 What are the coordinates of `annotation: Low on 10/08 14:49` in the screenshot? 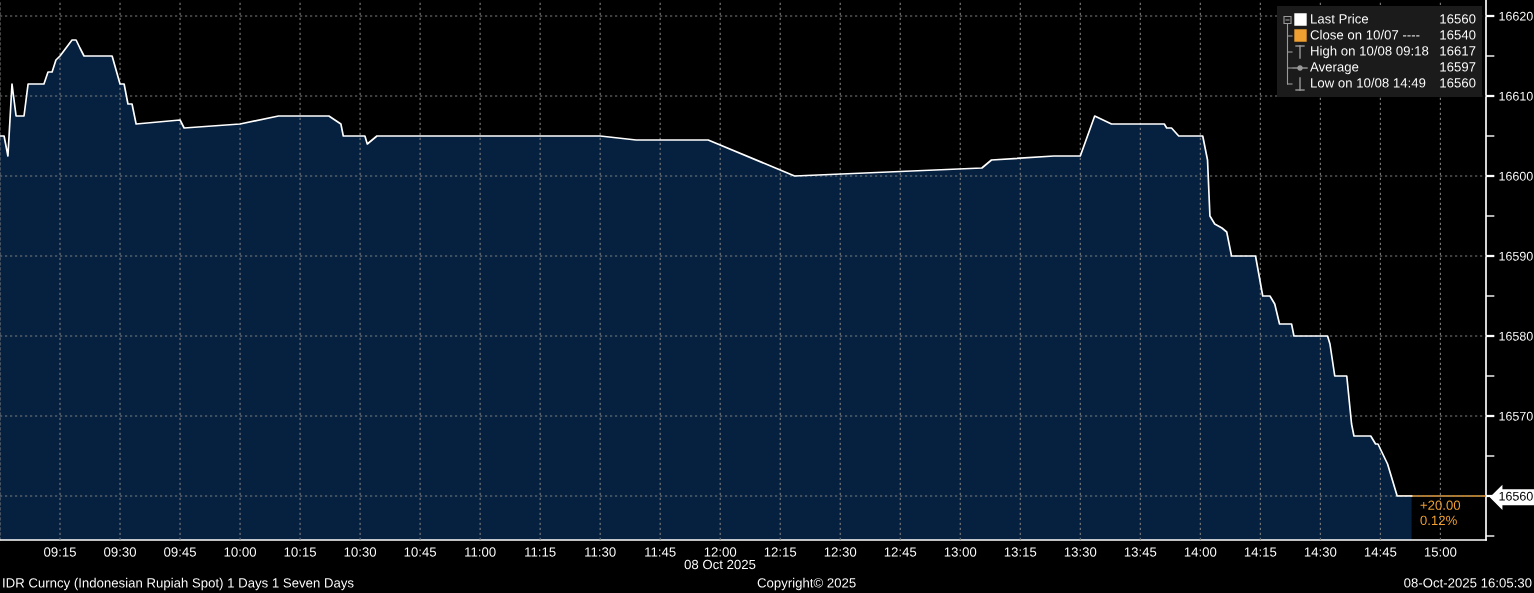 It's located at (1368, 82).